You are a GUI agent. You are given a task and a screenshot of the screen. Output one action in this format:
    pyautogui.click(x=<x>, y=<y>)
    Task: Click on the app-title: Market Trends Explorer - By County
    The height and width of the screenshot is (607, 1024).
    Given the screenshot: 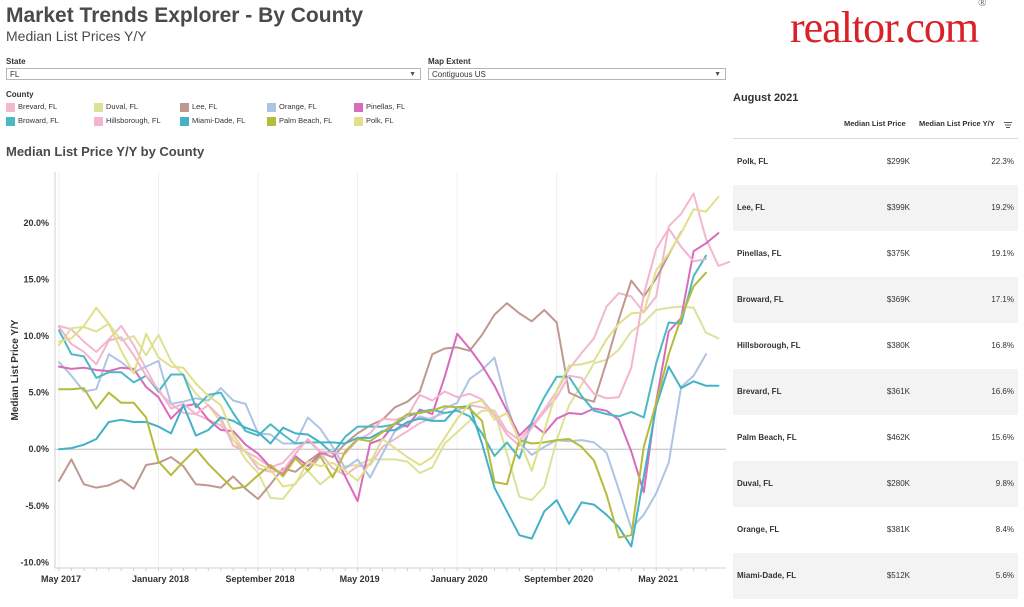 What is the action you would take?
    pyautogui.click(x=185, y=15)
    